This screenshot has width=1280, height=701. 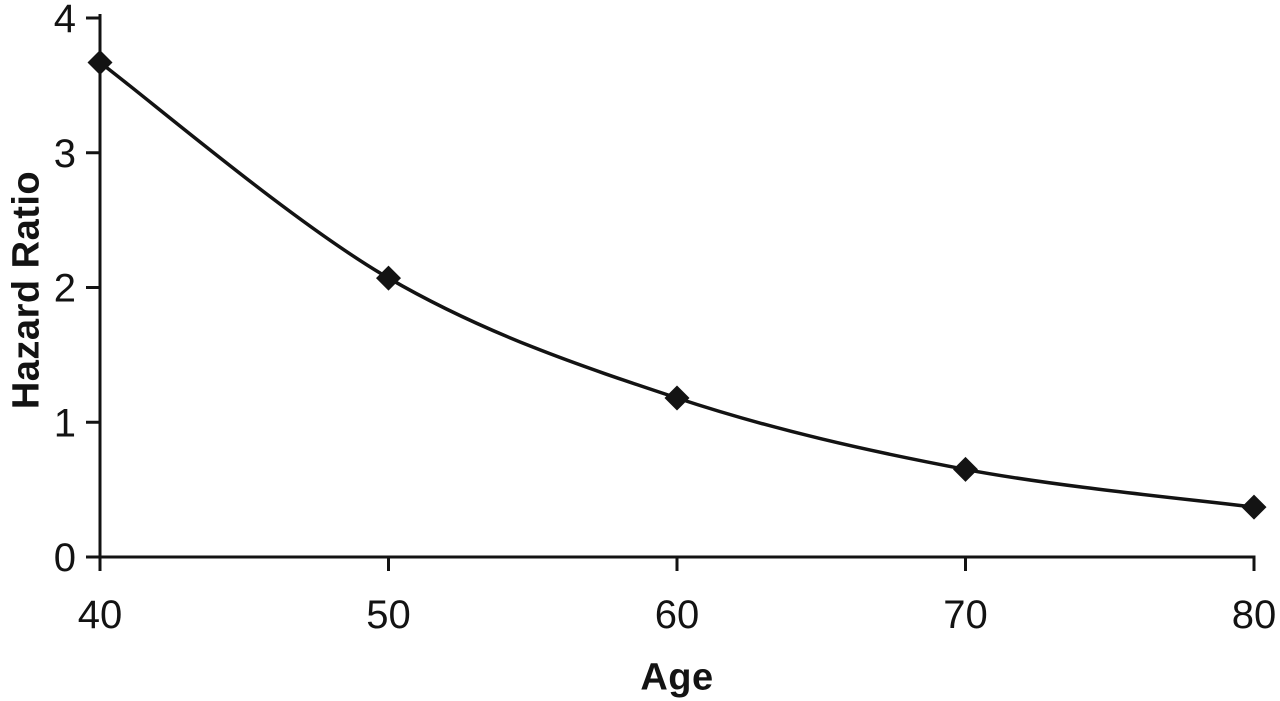 What do you see at coordinates (65, 289) in the screenshot?
I see `y-tick-label: 2` at bounding box center [65, 289].